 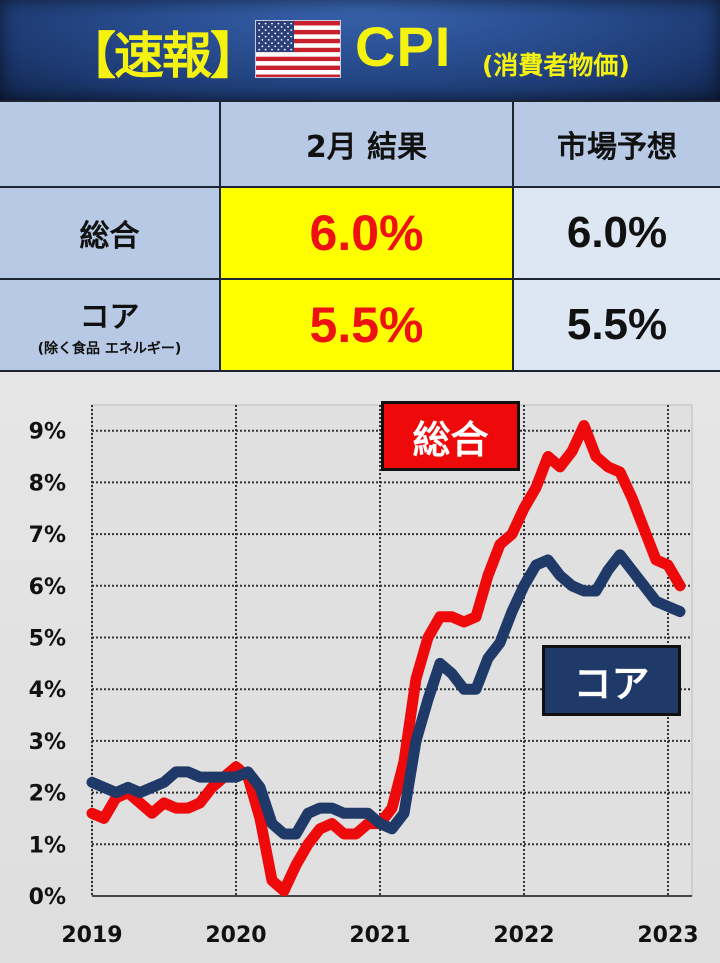 What do you see at coordinates (366, 147) in the screenshot?
I see `header-result-label: 2月 結果` at bounding box center [366, 147].